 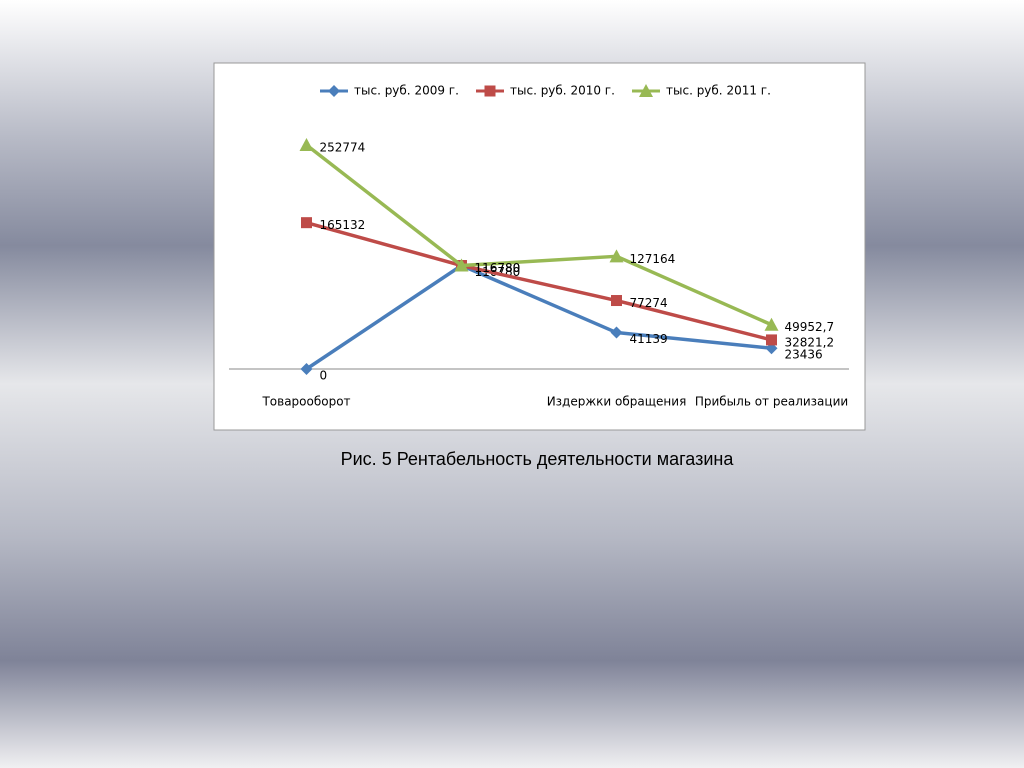 I want to click on legend-label: тыс. руб. 2010 г., so click(x=562, y=91).